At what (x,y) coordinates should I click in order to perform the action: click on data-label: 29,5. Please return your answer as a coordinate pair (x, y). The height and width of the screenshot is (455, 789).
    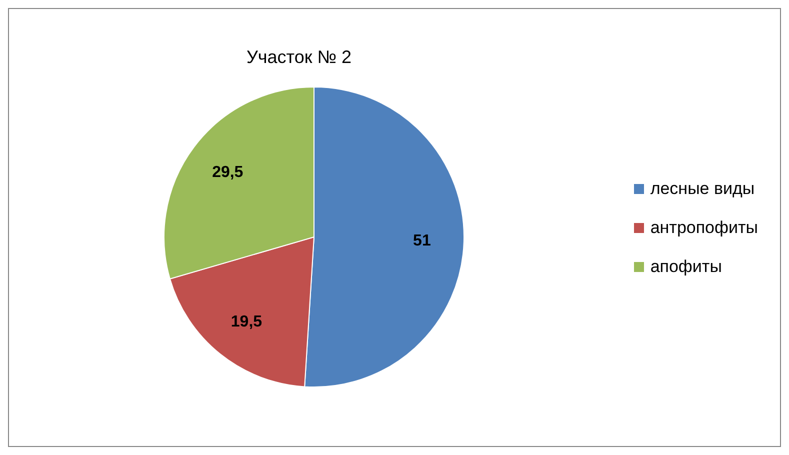
    Looking at the image, I should click on (228, 172).